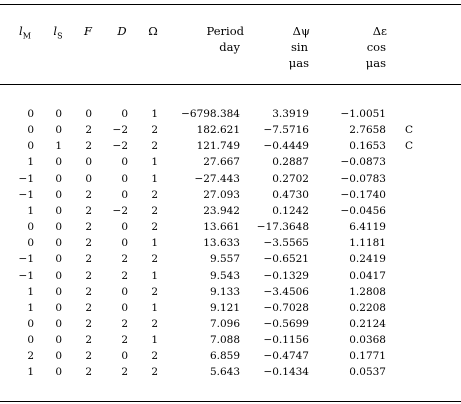  Describe the element at coordinates (367, 130) in the screenshot. I see `cell-deps: 2.7658` at that location.